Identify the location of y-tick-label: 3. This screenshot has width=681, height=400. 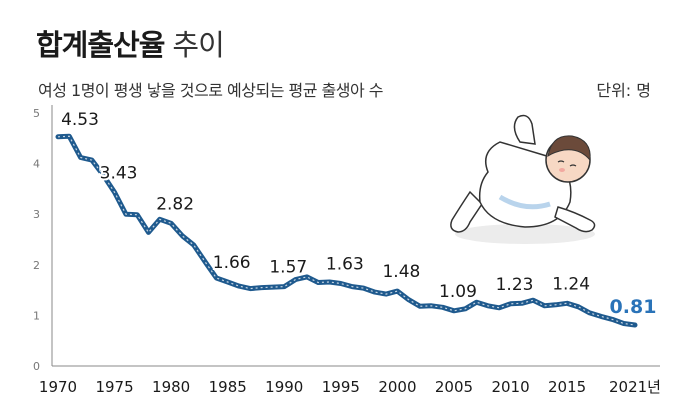
(36, 214).